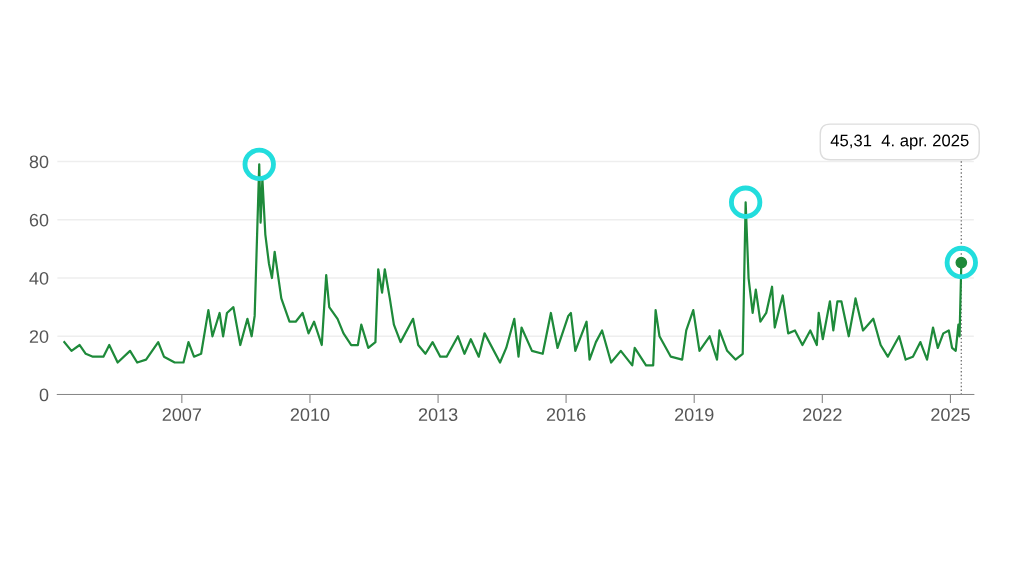 The image size is (1024, 576). Describe the element at coordinates (438, 415) in the screenshot. I see `x-tick-label: 2013` at that location.